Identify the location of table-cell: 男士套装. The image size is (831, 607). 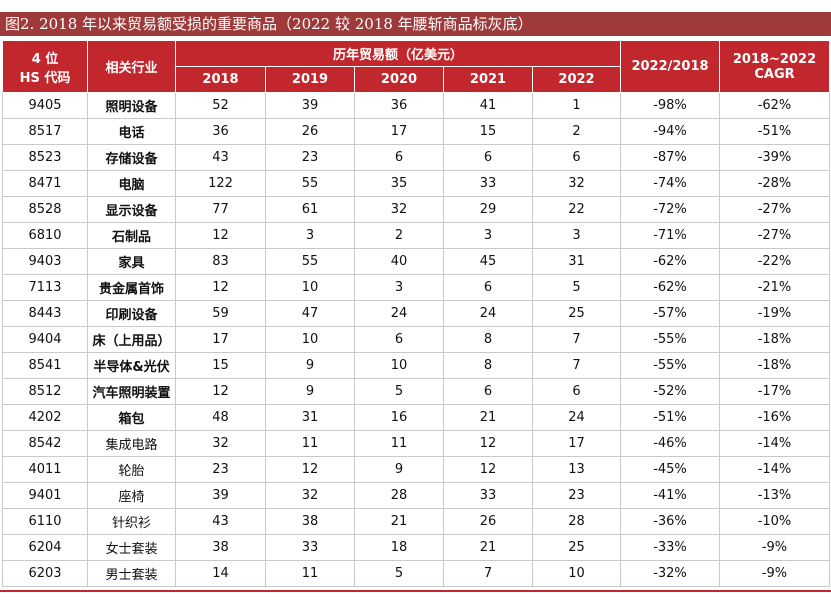
(131, 573).